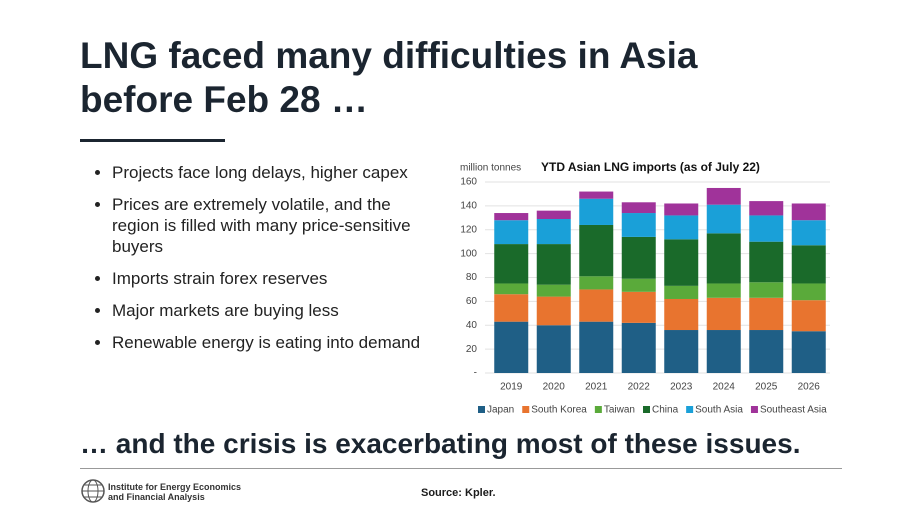 The width and height of the screenshot is (920, 518). Describe the element at coordinates (472, 301) in the screenshot. I see `y-tick-label: 60` at that location.